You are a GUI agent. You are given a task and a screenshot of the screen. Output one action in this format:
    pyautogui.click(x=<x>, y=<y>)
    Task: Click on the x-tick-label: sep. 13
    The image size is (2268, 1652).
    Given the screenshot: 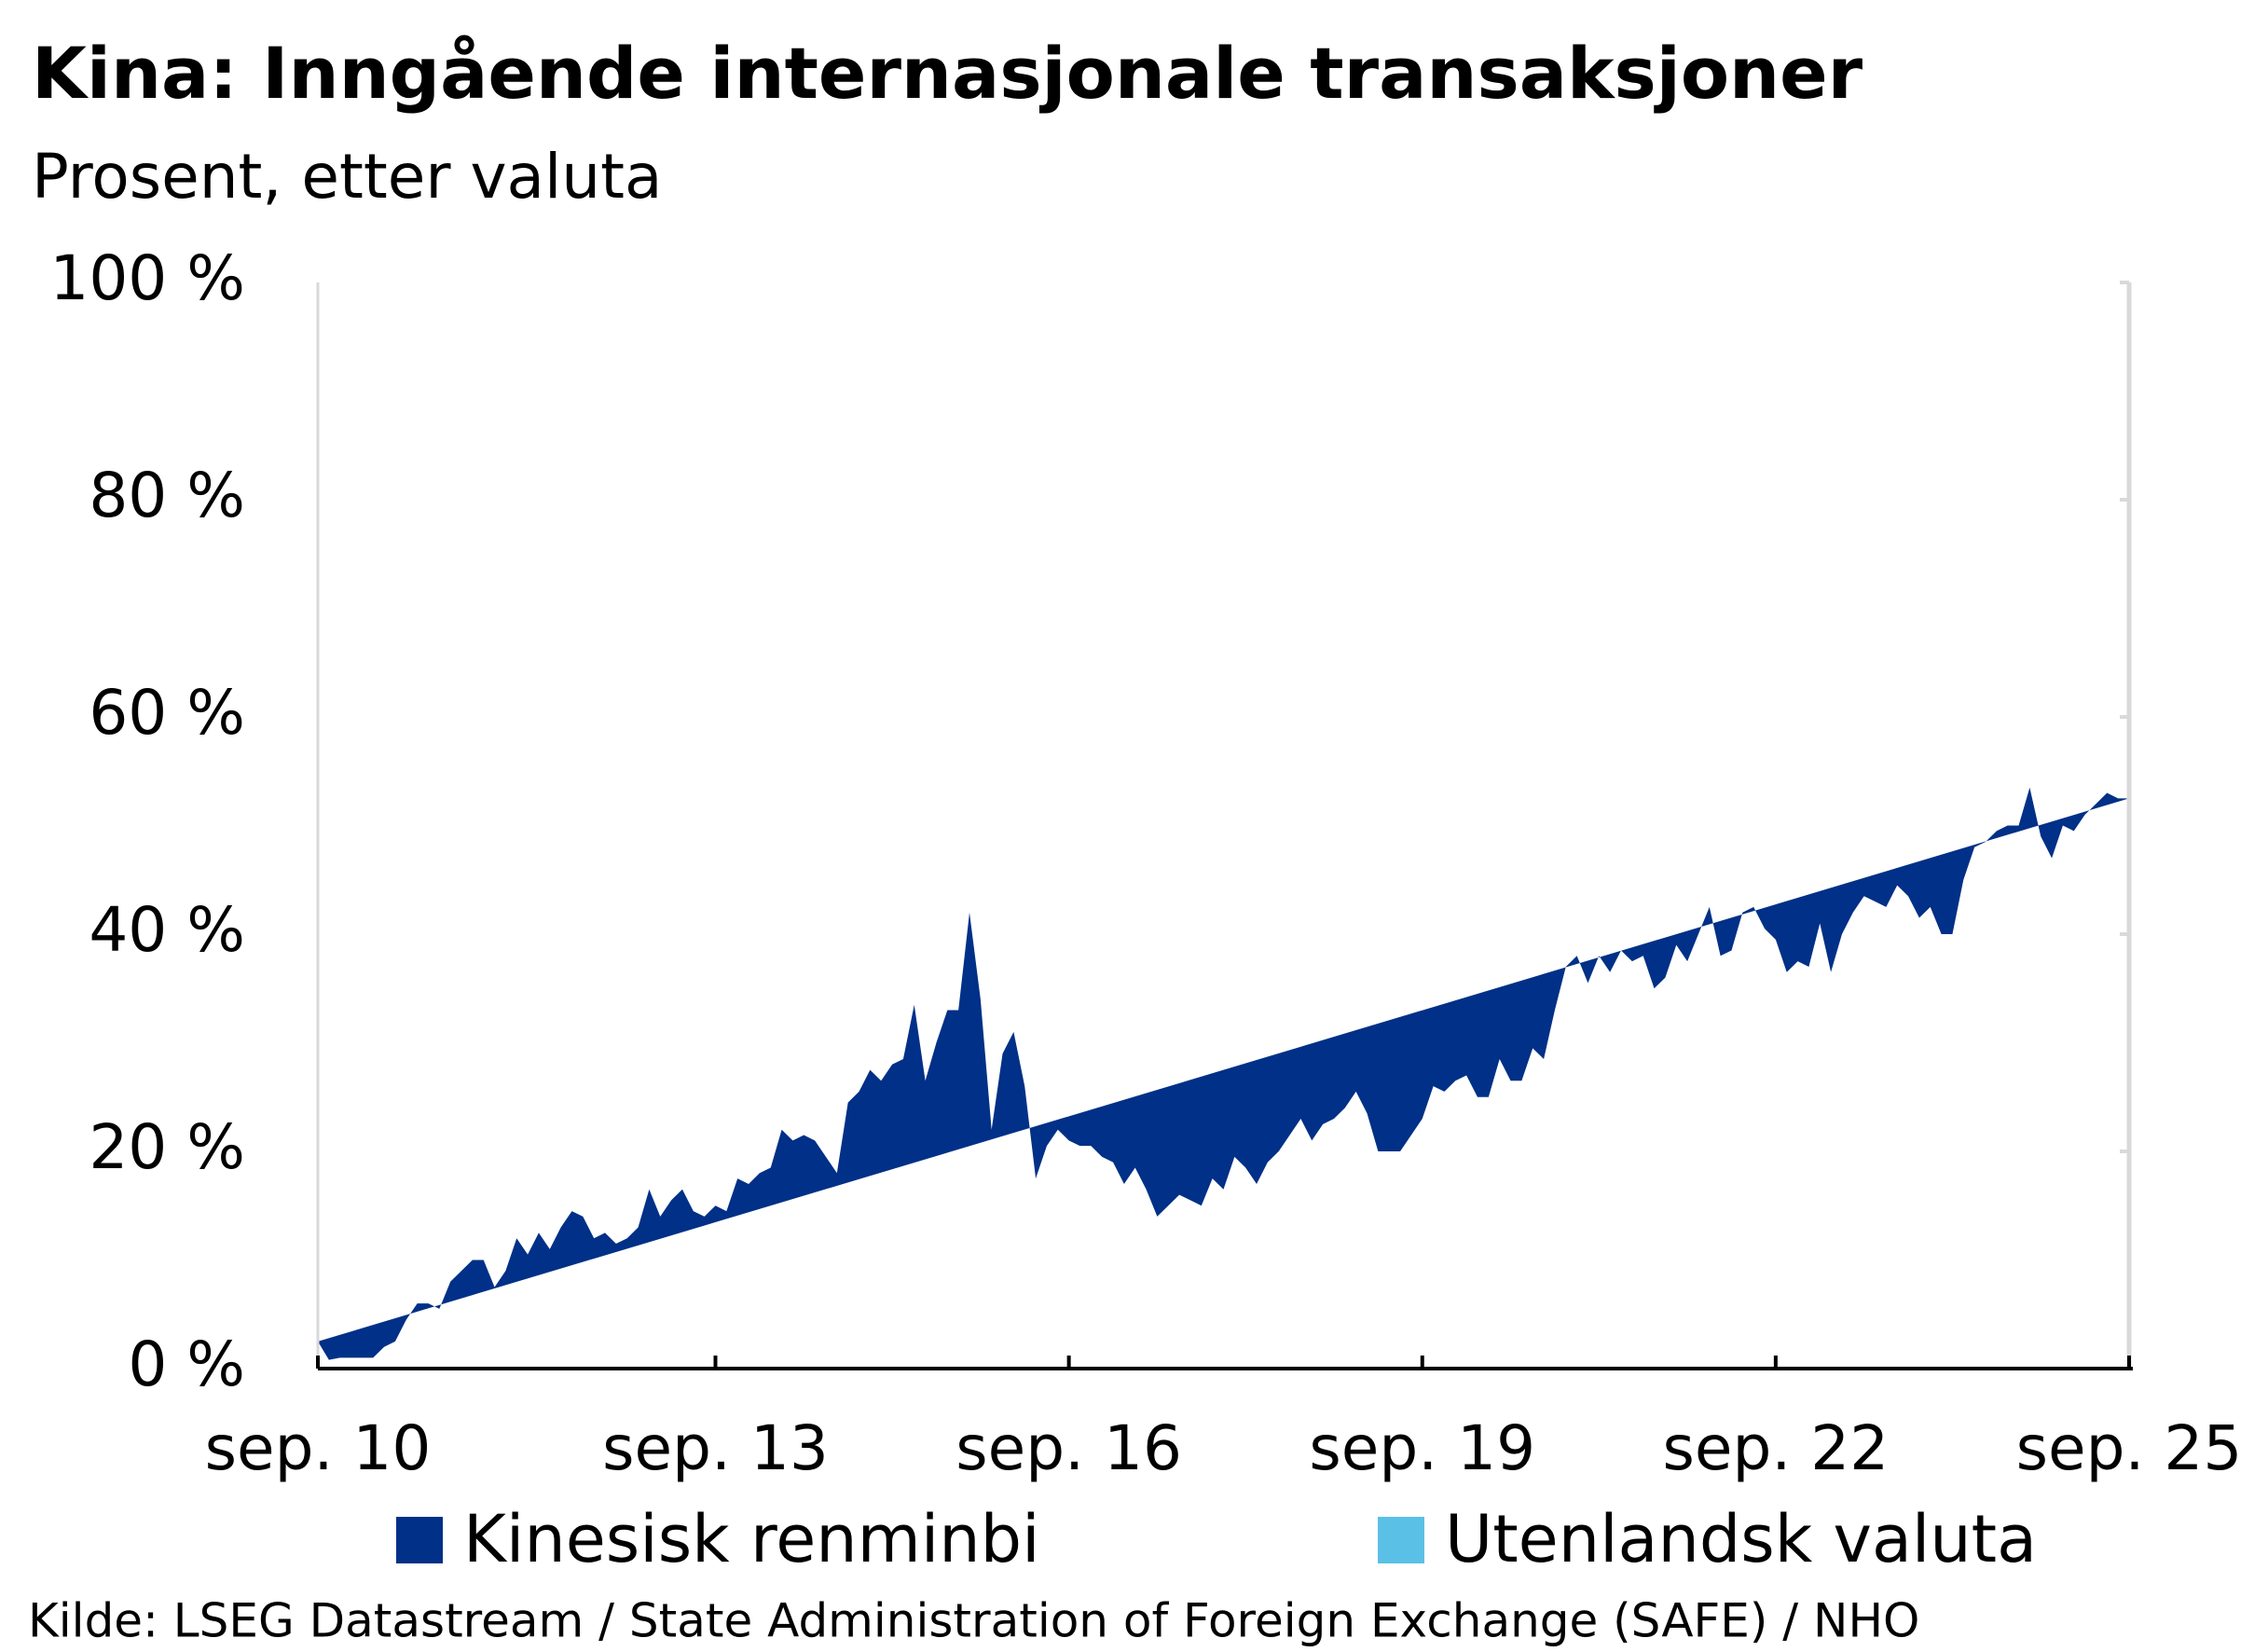 What is the action you would take?
    pyautogui.click(x=715, y=1448)
    